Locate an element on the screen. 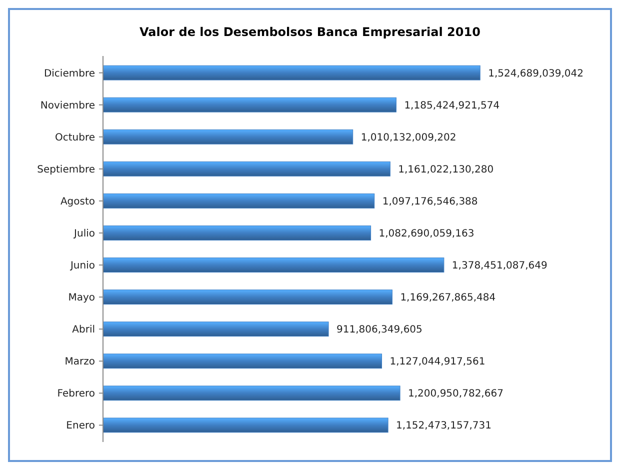  y-tick-label: Enero is located at coordinates (80, 426).